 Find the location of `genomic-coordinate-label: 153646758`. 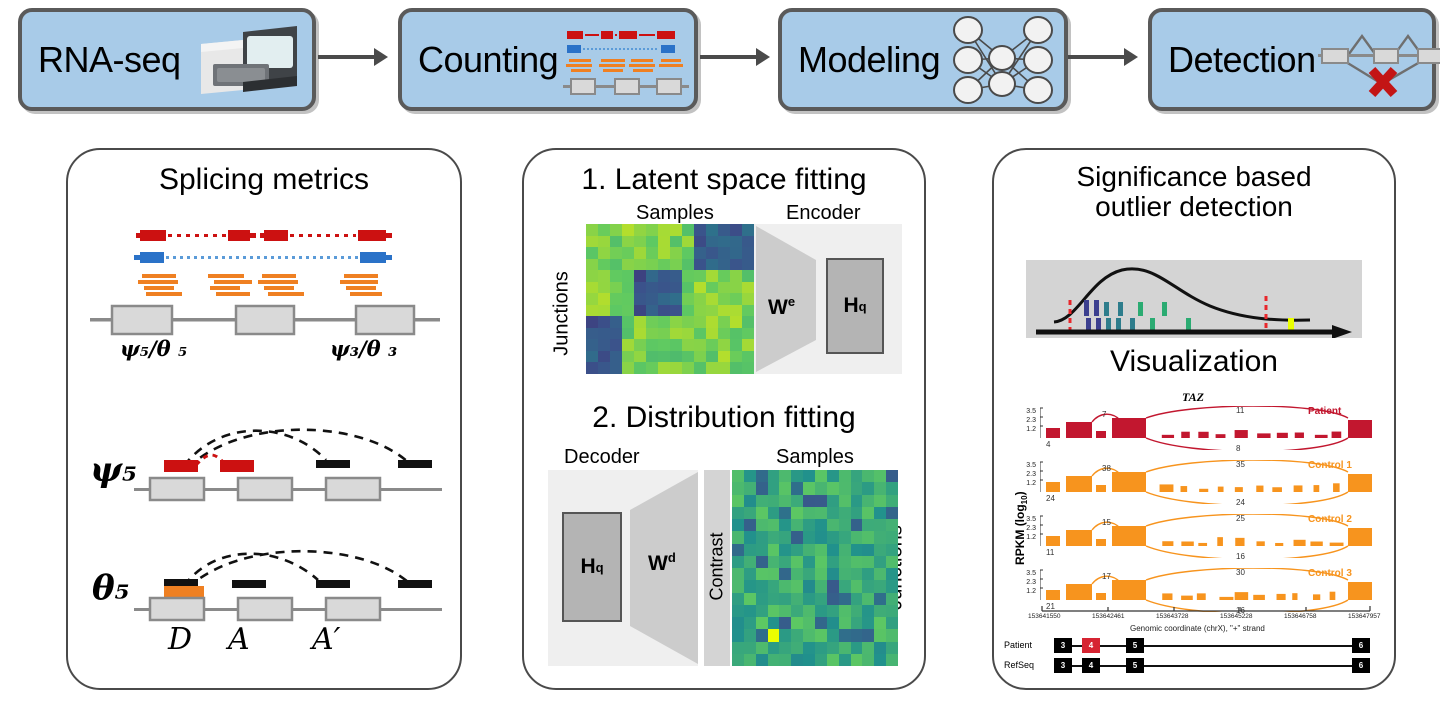

genomic-coordinate-label: 153646758 is located at coordinates (1300, 616).